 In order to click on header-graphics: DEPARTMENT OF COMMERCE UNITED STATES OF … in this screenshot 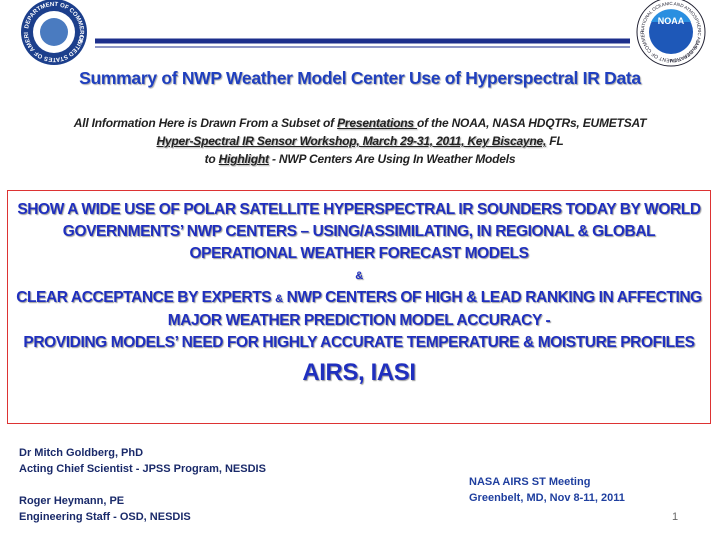, I will do `click(353, 33)`.